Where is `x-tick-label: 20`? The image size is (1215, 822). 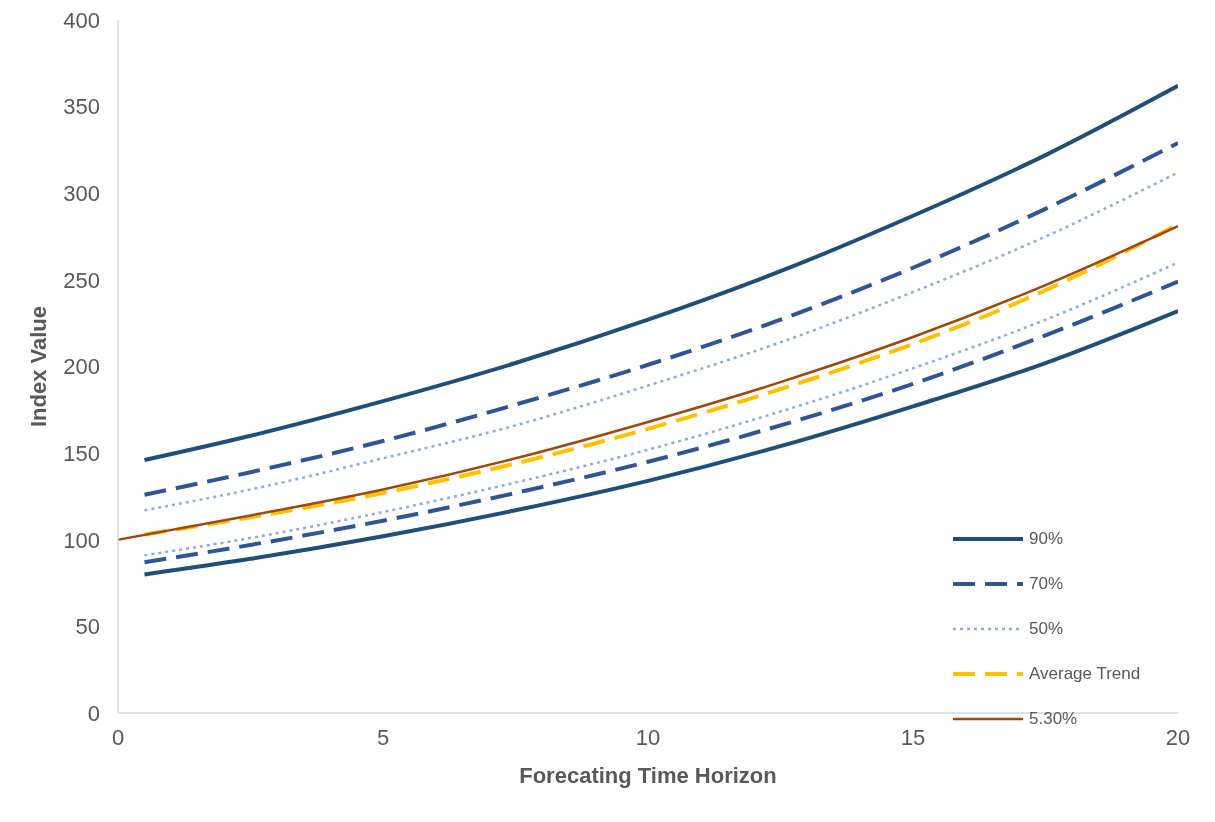 x-tick-label: 20 is located at coordinates (1178, 737).